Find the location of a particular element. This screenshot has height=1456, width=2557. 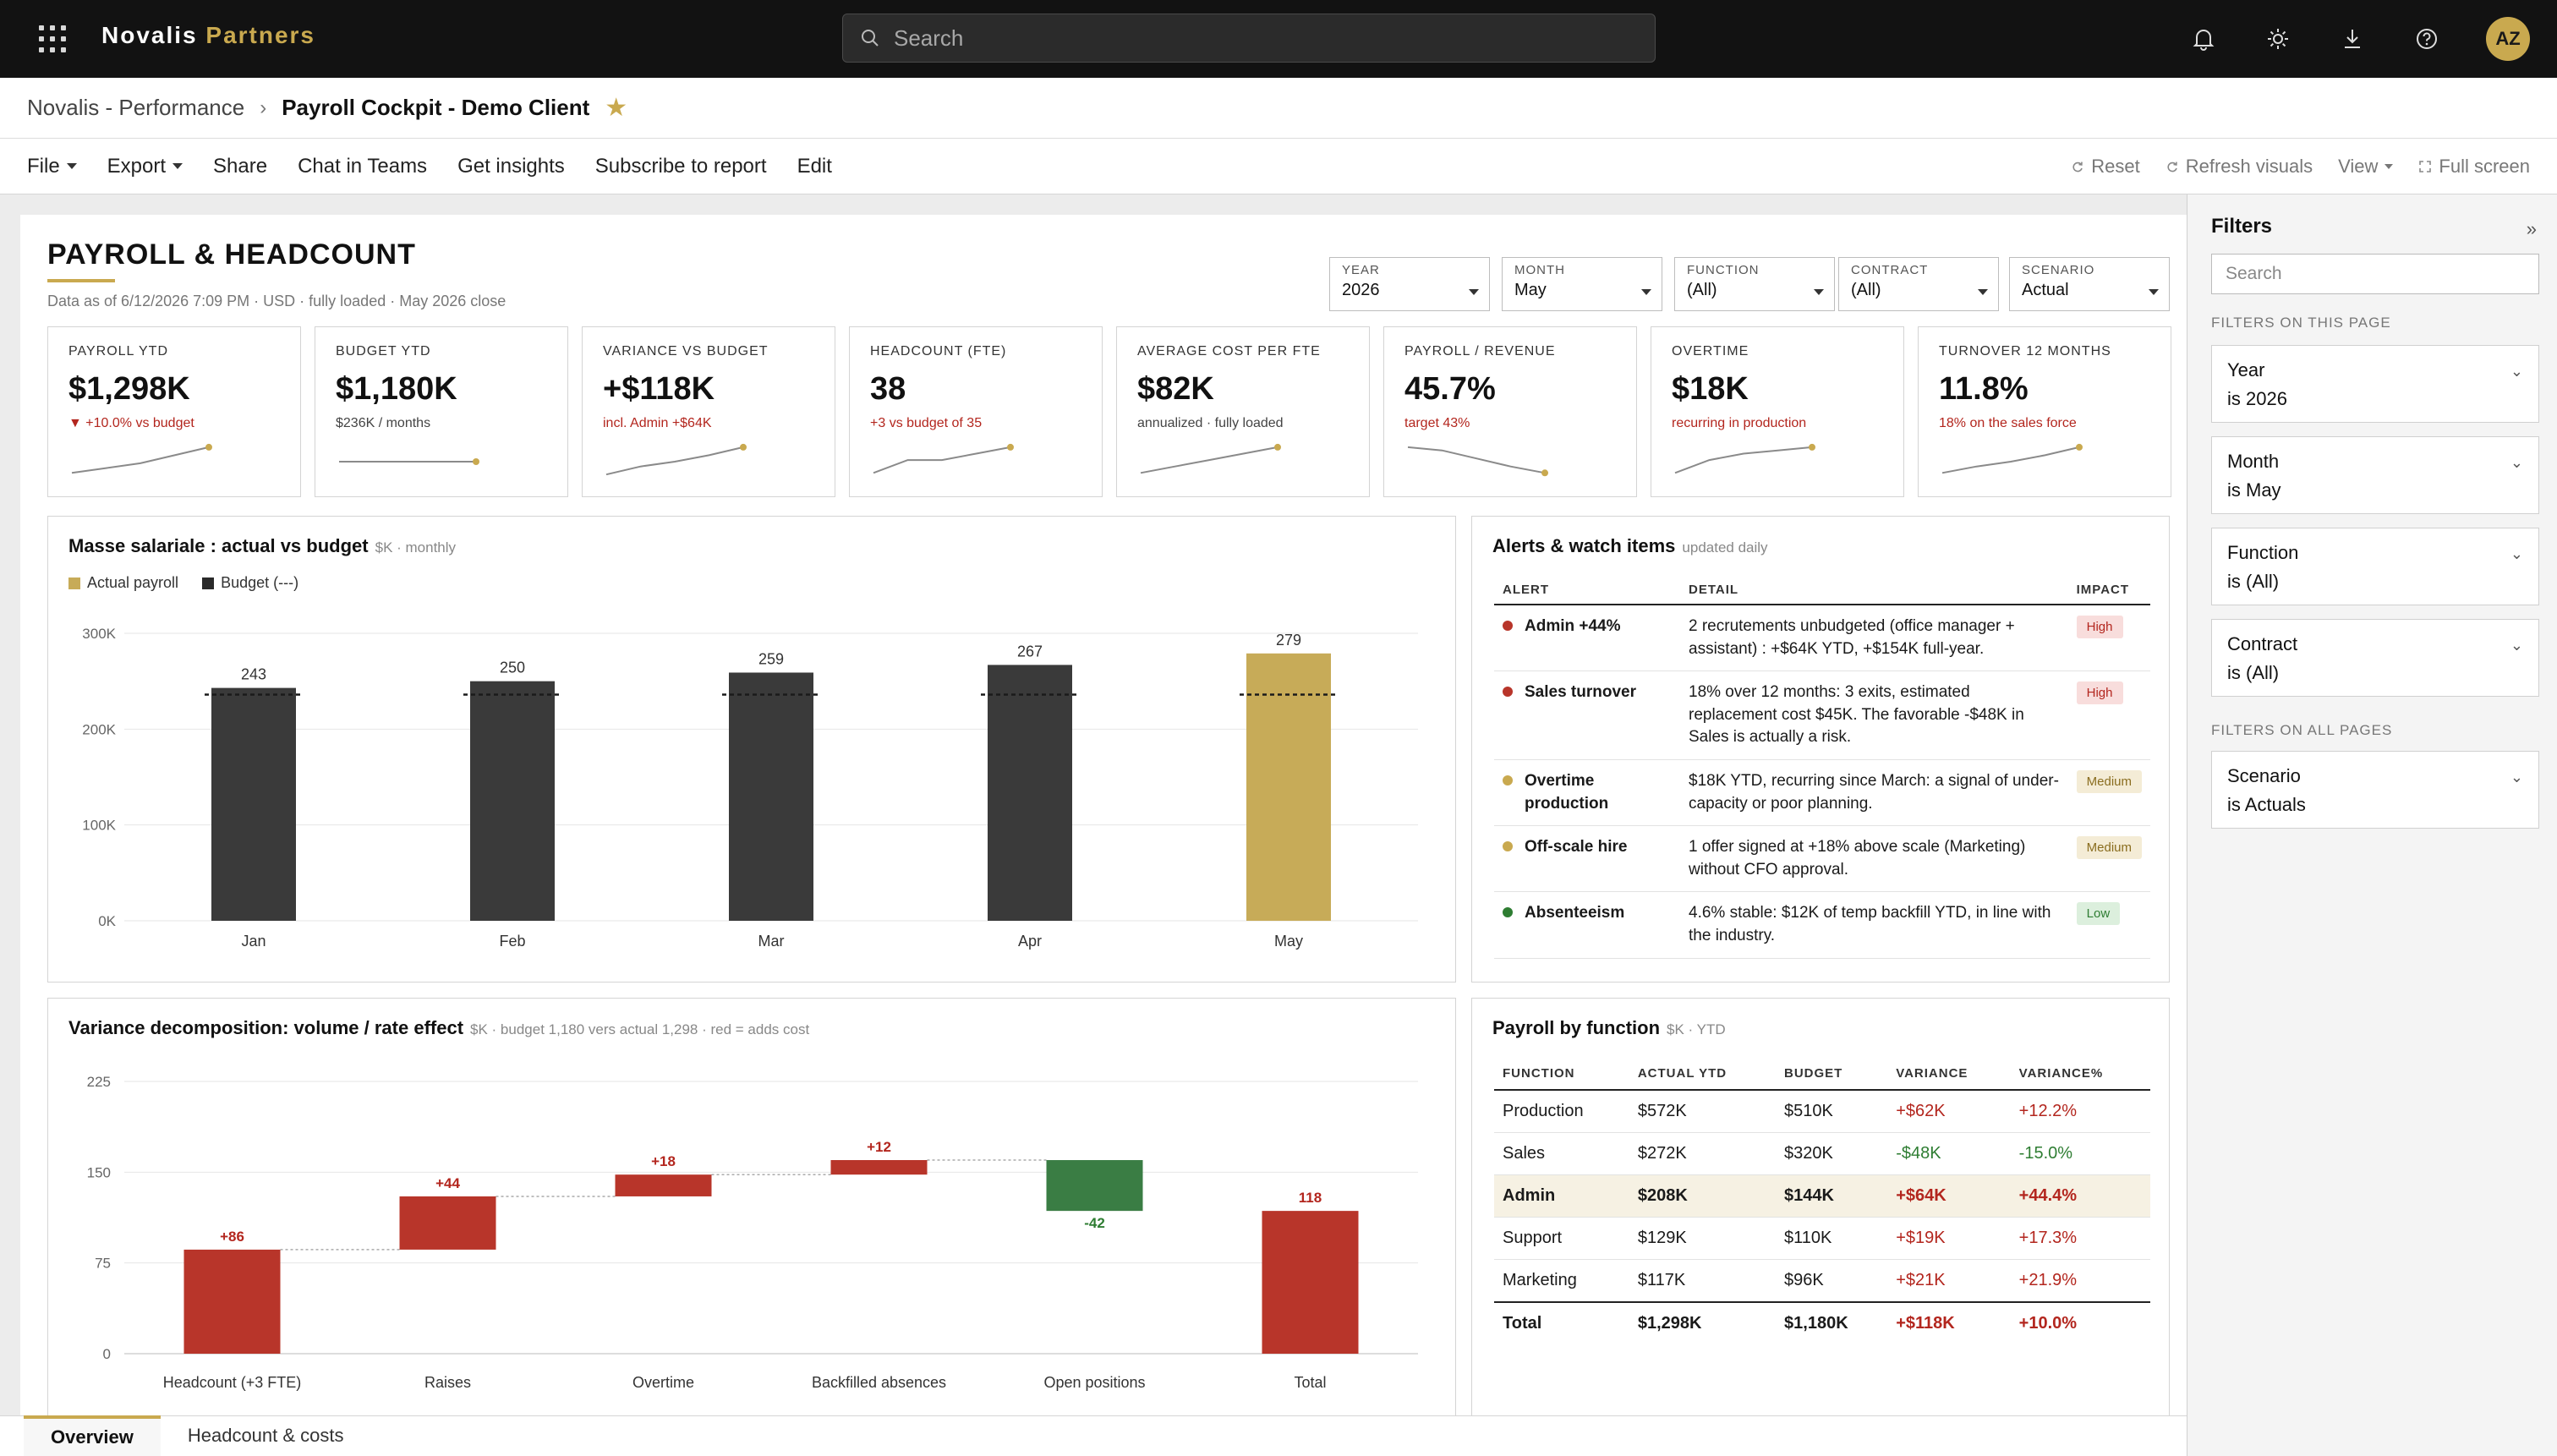

collapse-pane-icon: » is located at coordinates (2531, 229).